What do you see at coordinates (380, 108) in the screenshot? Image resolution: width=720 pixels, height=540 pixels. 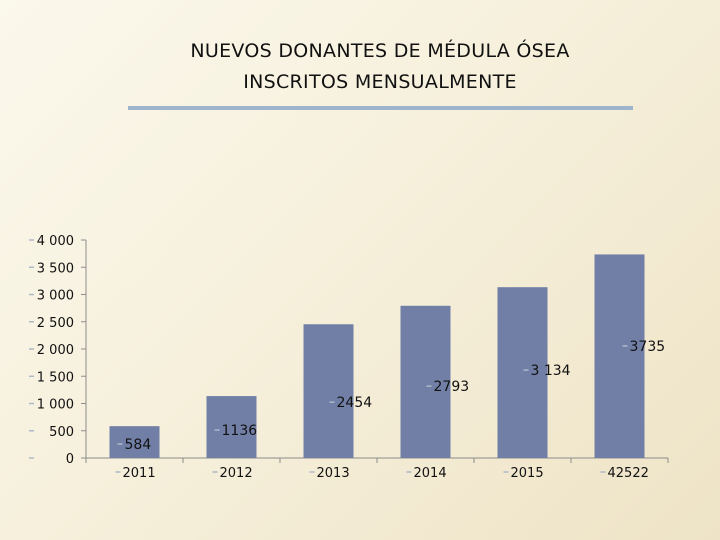 I see `title-underline` at bounding box center [380, 108].